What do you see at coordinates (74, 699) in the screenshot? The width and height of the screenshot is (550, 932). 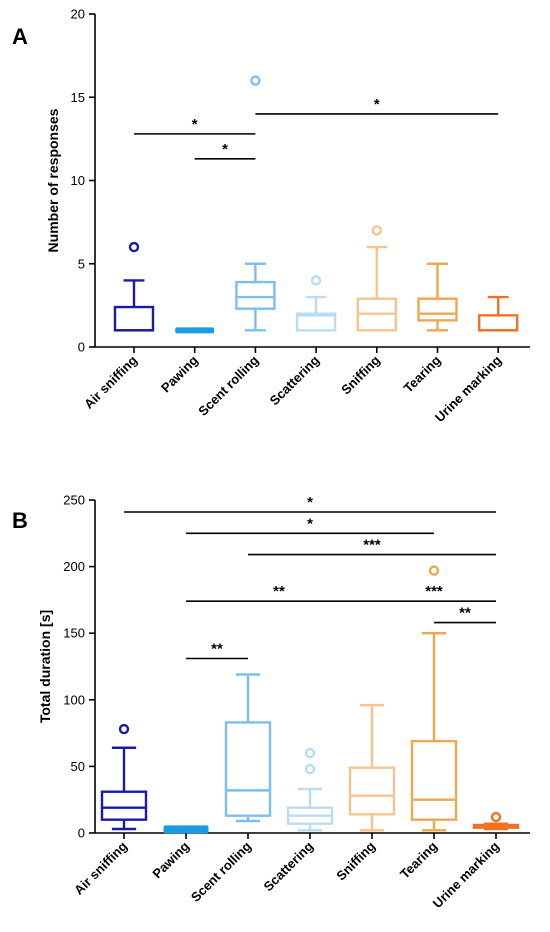 I see `y-tick-label: 100` at bounding box center [74, 699].